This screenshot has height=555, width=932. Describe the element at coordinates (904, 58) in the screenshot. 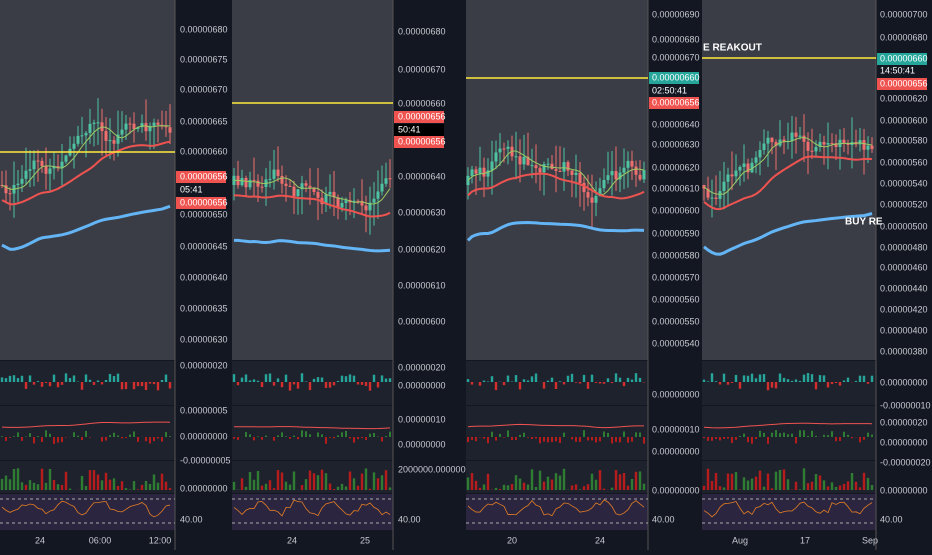

I see `price-tag-label: 0.00000660` at that location.